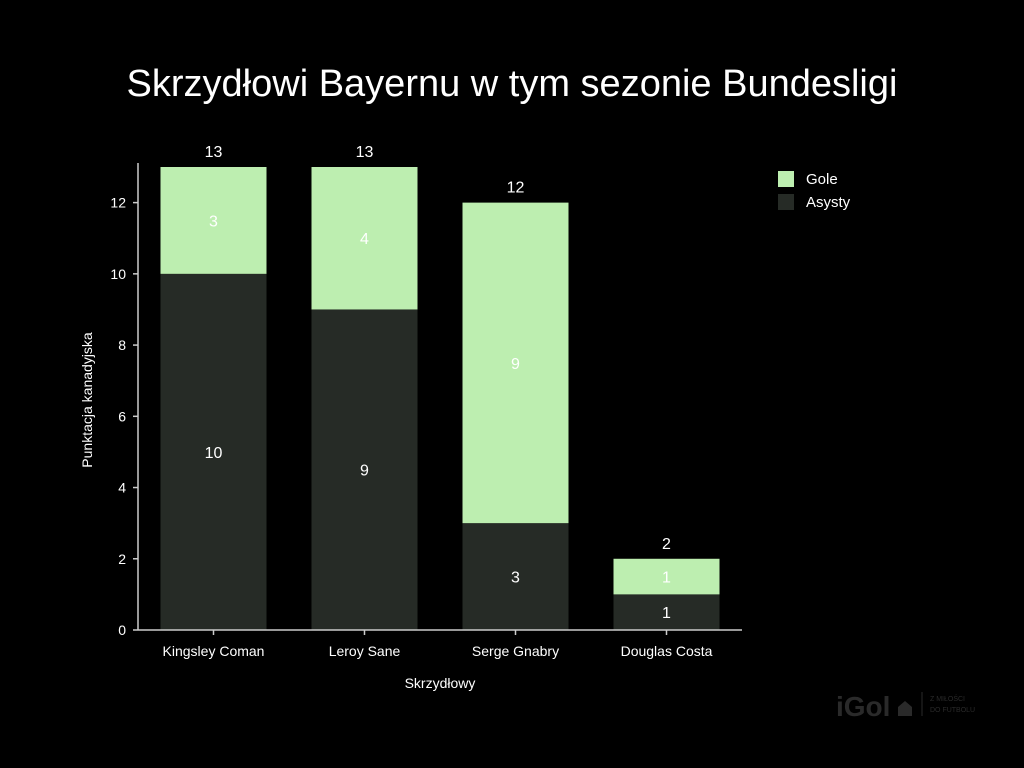  What do you see at coordinates (828, 202) in the screenshot?
I see `legend-label-asysty: Asysty` at bounding box center [828, 202].